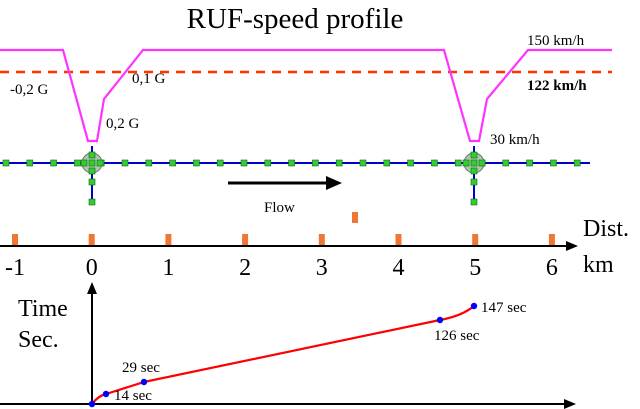 This screenshot has width=640, height=409. Describe the element at coordinates (322, 268) in the screenshot. I see `distance-tick-label: 3` at that location.